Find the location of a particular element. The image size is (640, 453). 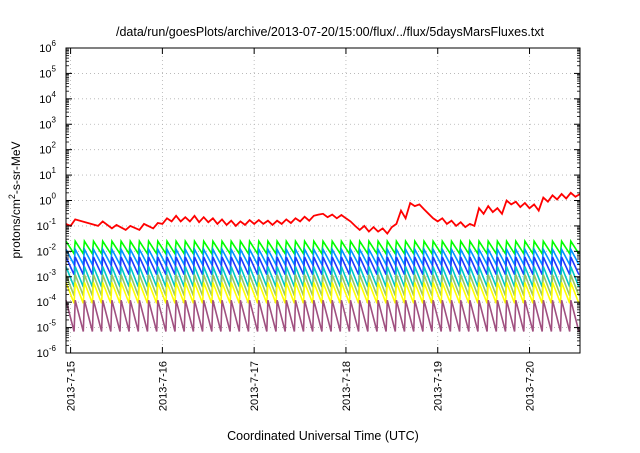

x-tick-label: 2013-7-16 is located at coordinates (163, 386).